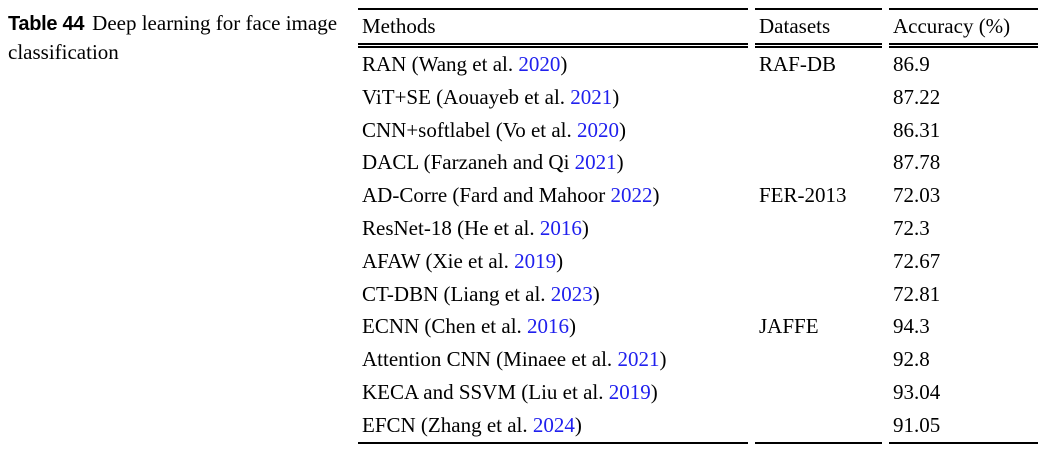  Describe the element at coordinates (451, 227) in the screenshot. I see `method-text: ResNet-18 (He et al.` at that location.